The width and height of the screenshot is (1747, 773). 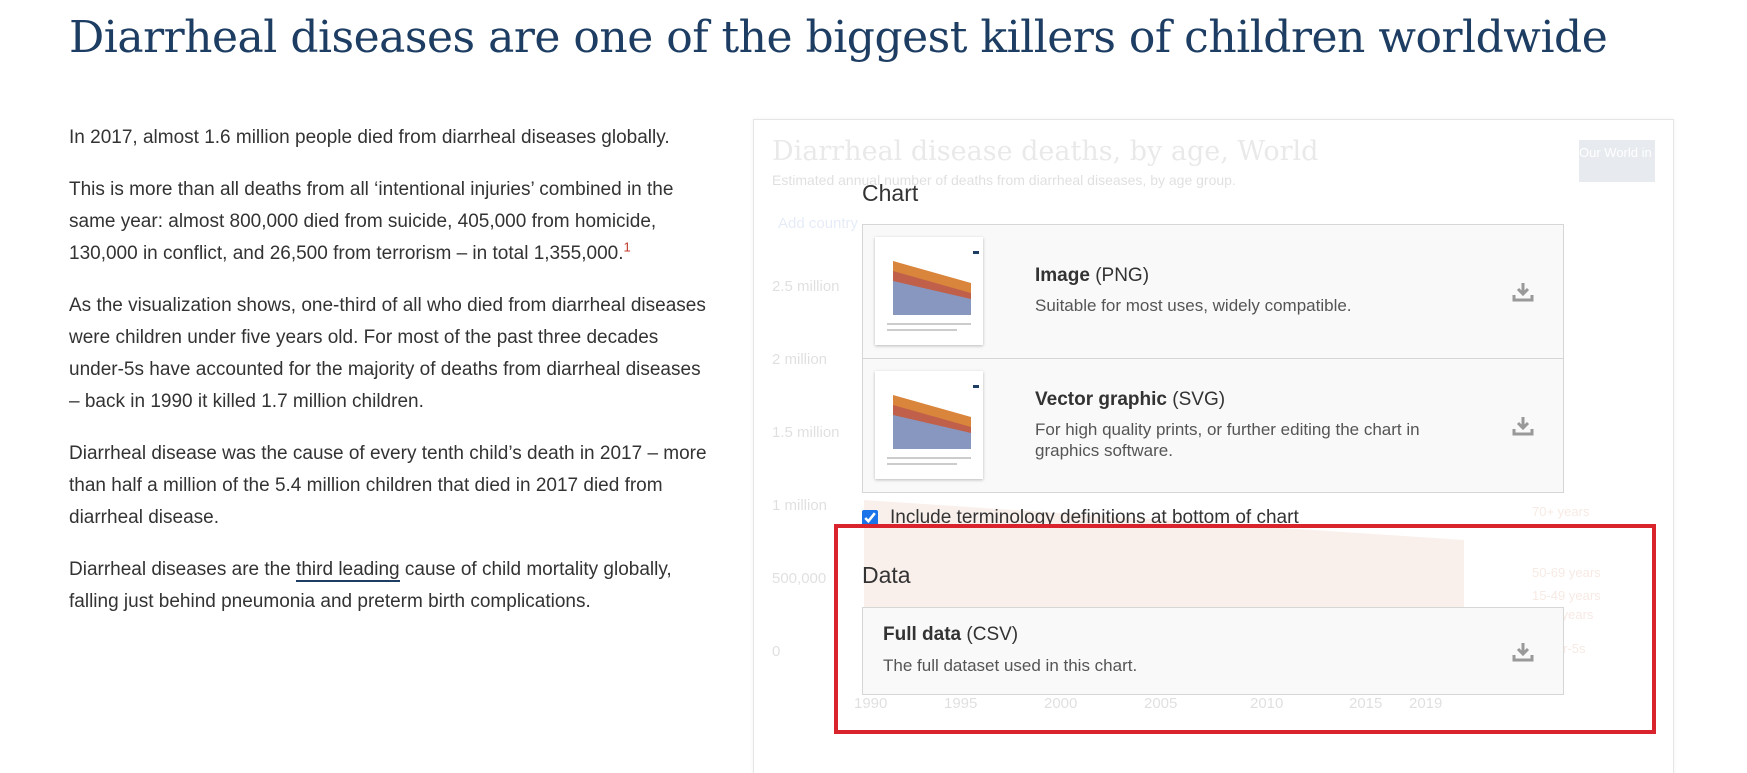 I want to click on chart-title: Diarrheal disease deaths, by age, World, so click(x=1045, y=151).